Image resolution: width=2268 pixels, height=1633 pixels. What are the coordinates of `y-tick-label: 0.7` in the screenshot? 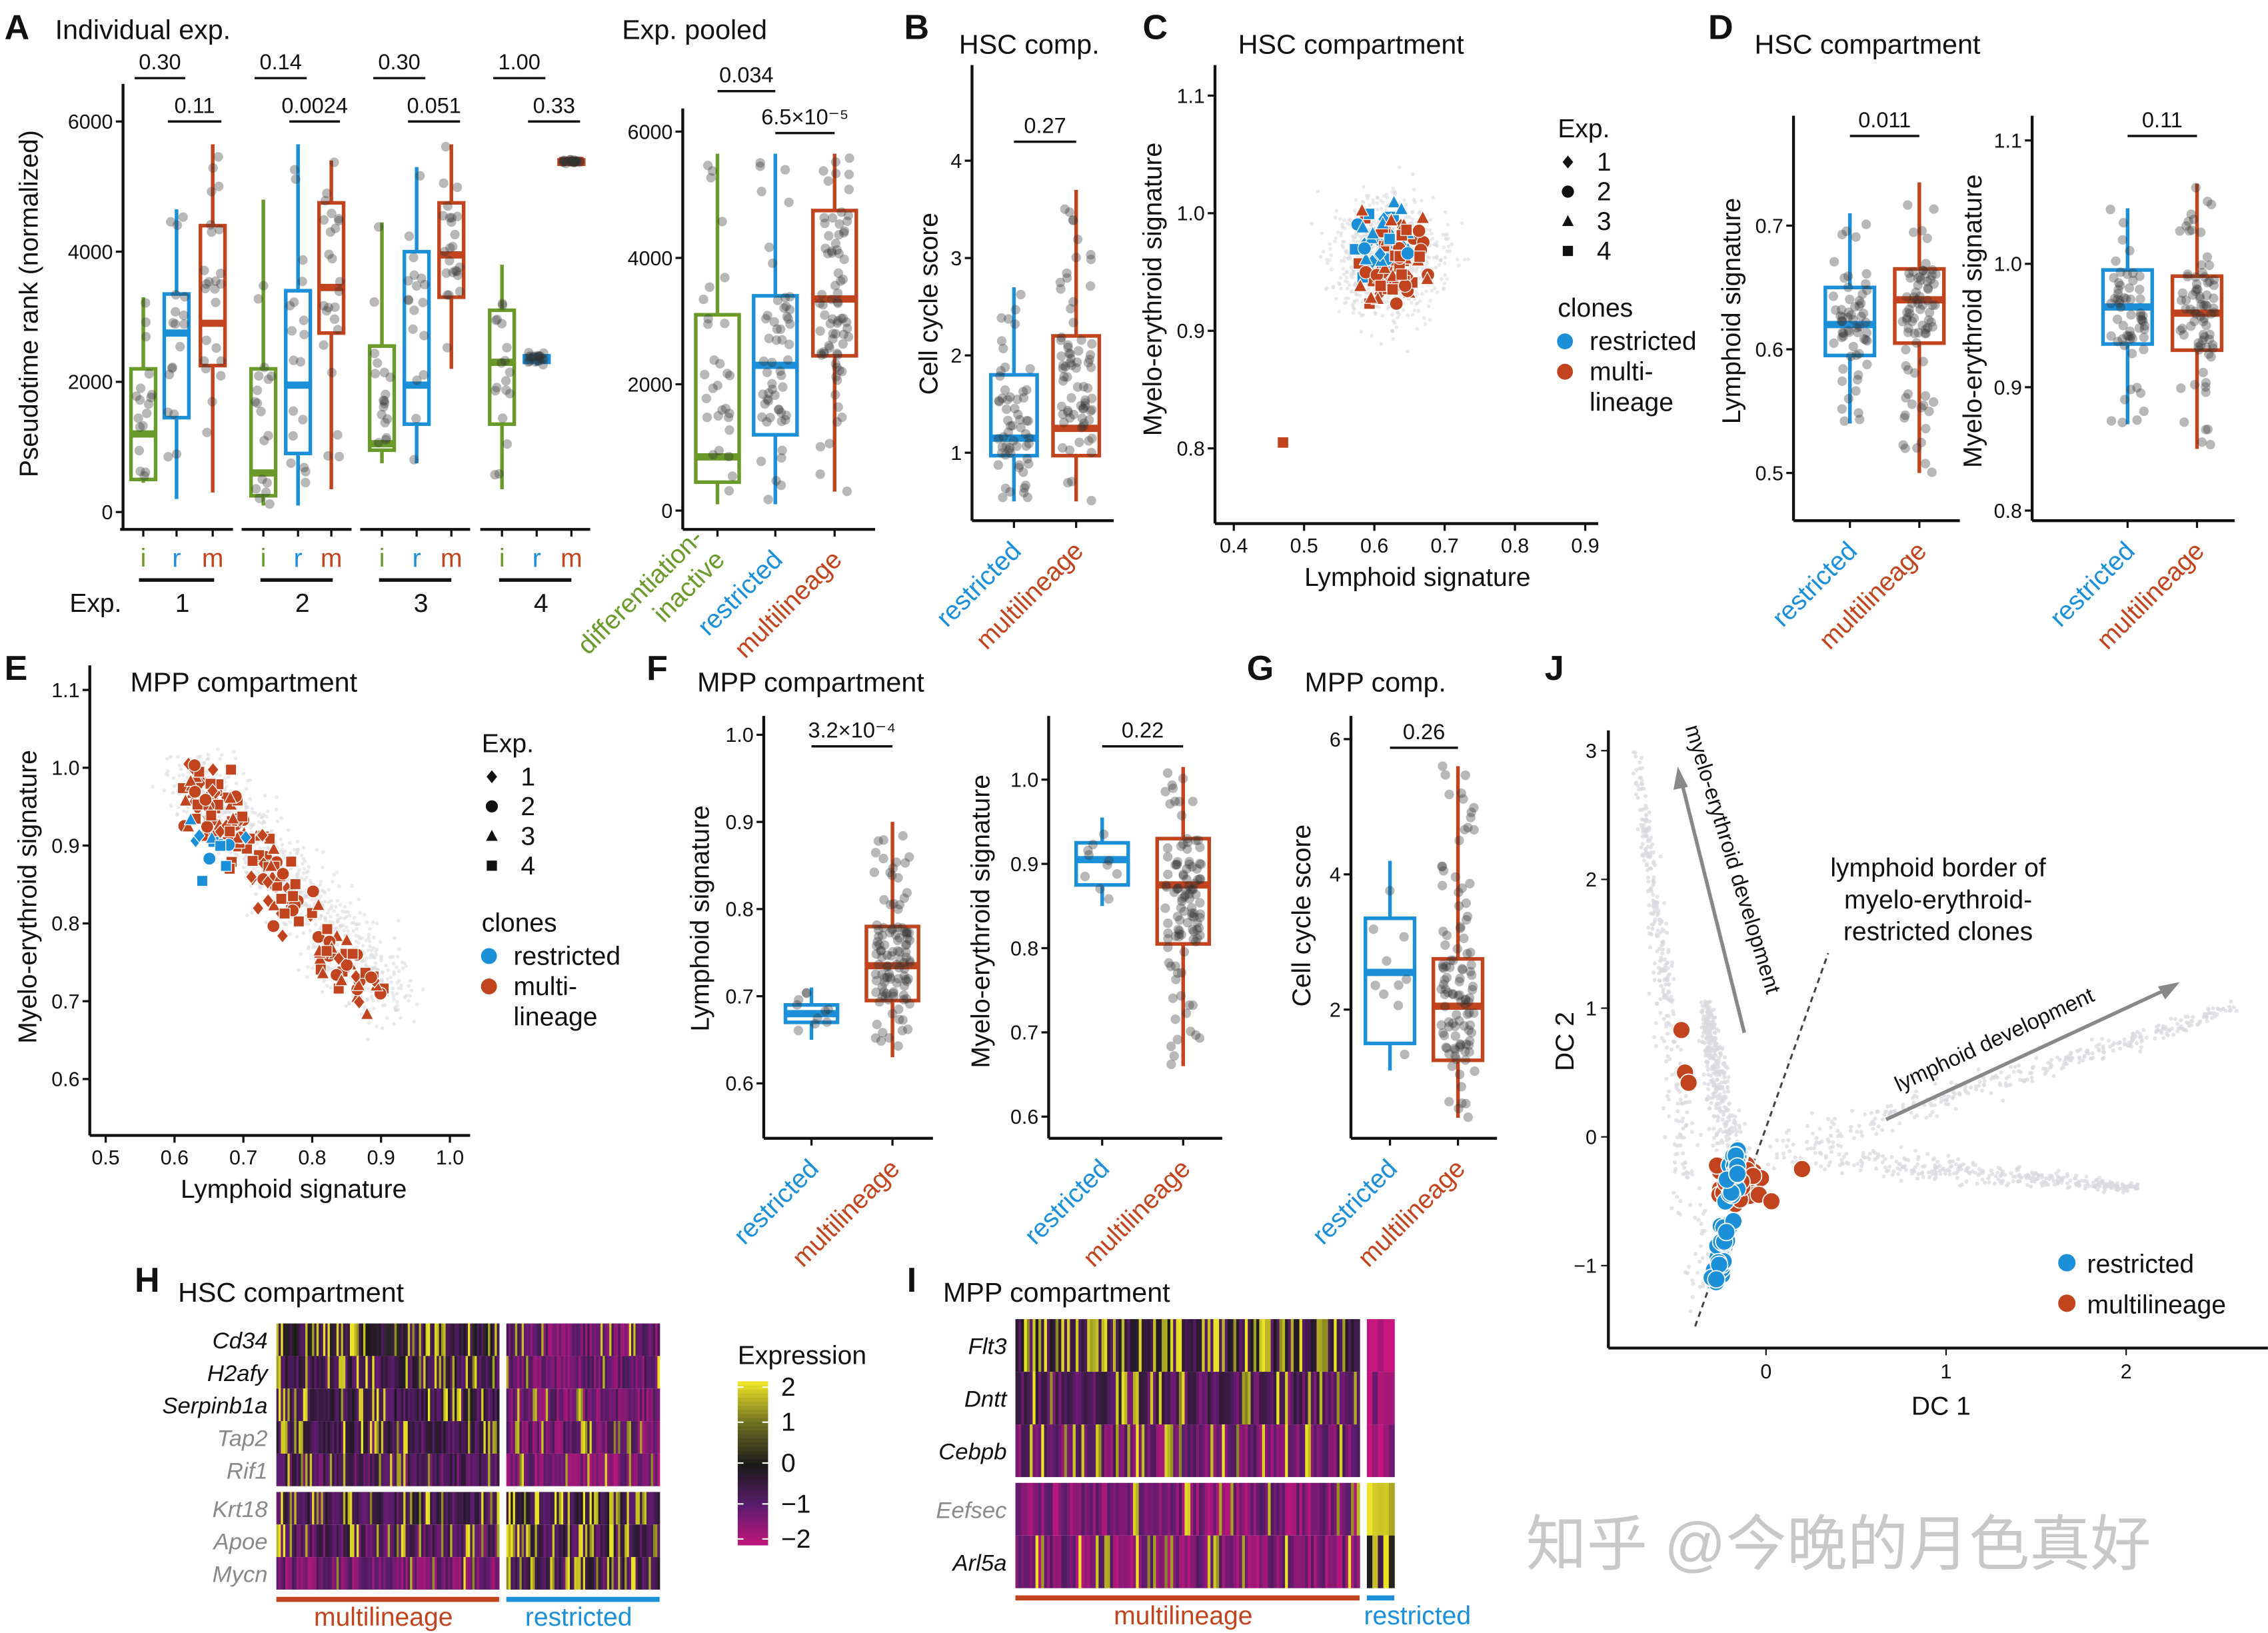 It's located at (740, 996).